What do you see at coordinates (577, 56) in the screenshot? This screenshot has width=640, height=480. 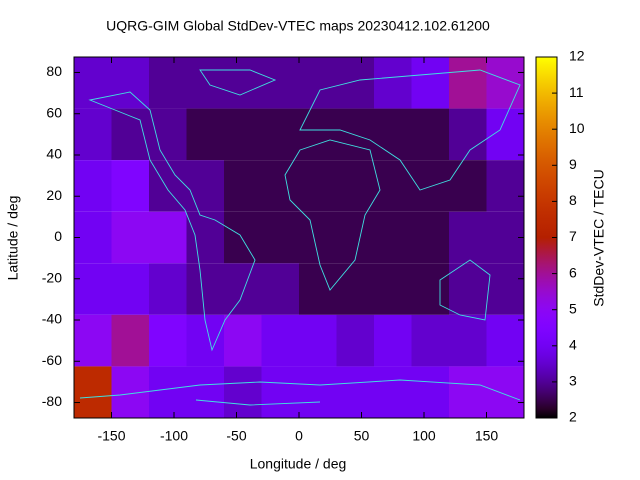 I see `colorbar-tick-label: 12` at bounding box center [577, 56].